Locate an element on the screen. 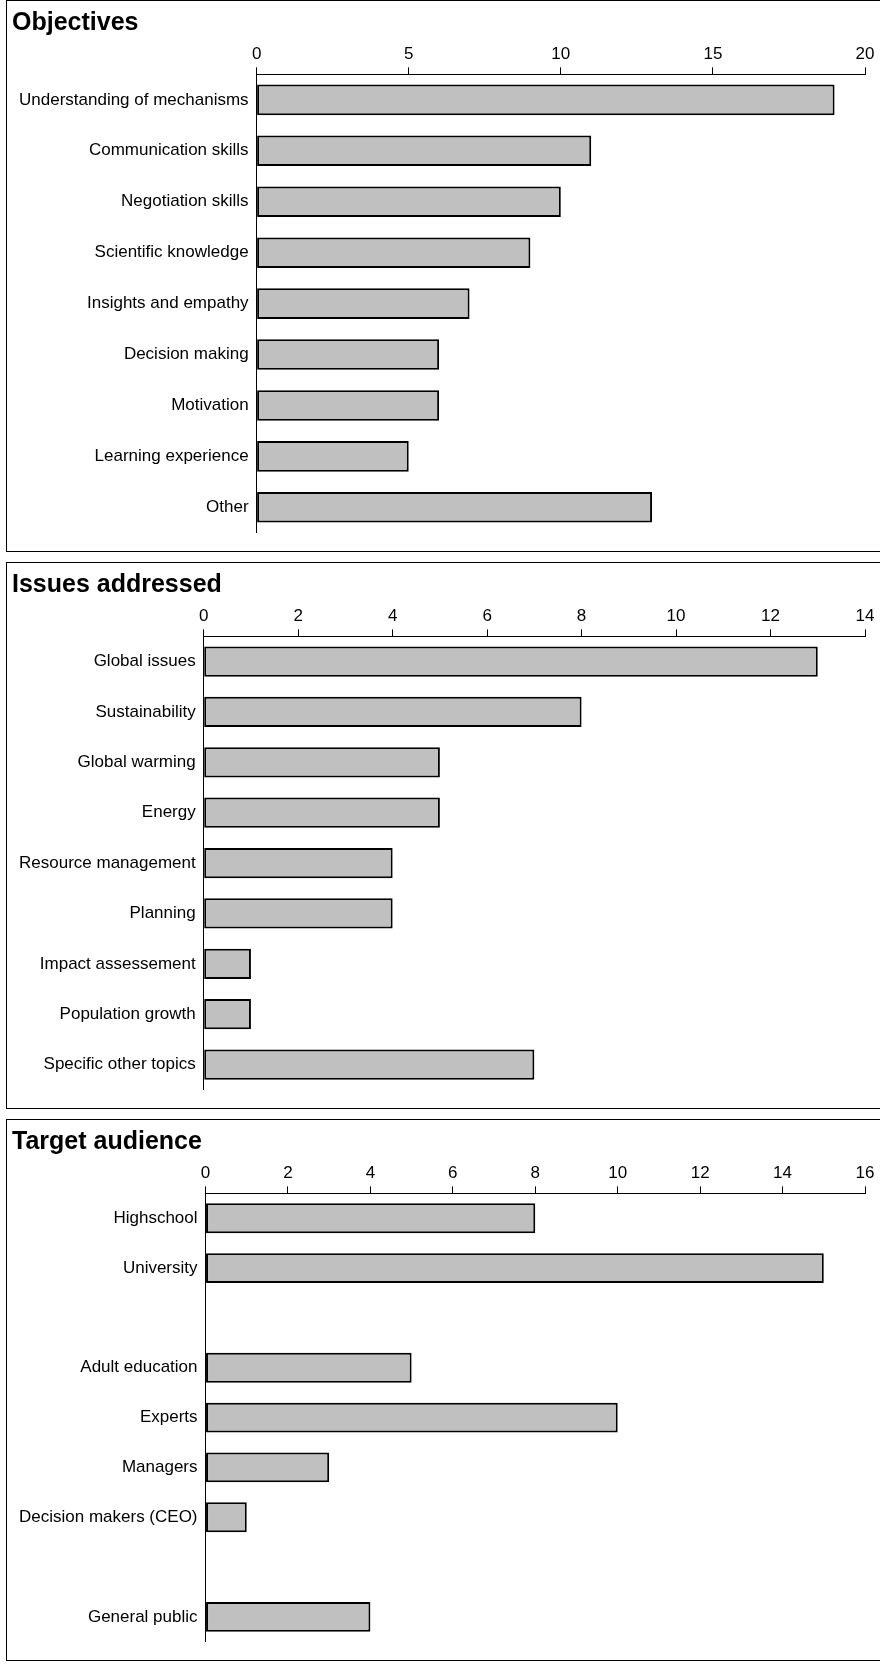 This screenshot has height=1680, width=880. y-tick-label: Impact assessement is located at coordinates (117, 963).